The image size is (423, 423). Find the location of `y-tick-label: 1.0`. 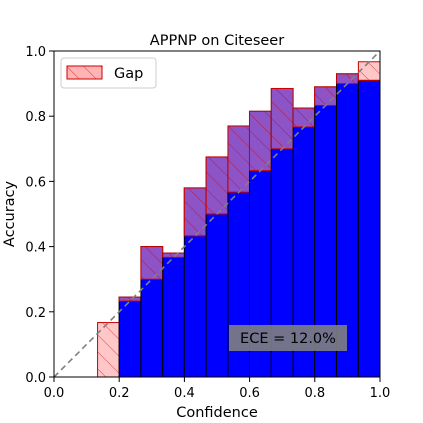

y-tick-label: 1.0 is located at coordinates (35, 52).